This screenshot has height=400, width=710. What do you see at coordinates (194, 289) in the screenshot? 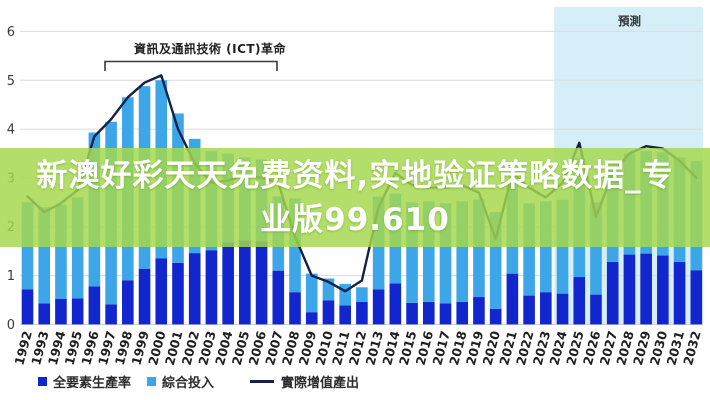
I see `bar-tfp-2002` at bounding box center [194, 289].